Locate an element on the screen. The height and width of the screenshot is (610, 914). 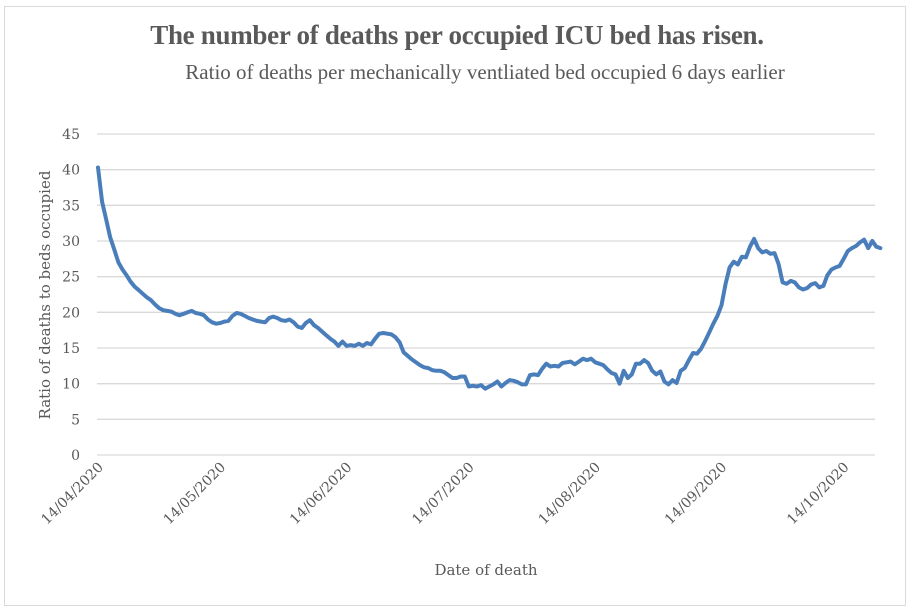
y-tick-label: 20 is located at coordinates (71, 313).